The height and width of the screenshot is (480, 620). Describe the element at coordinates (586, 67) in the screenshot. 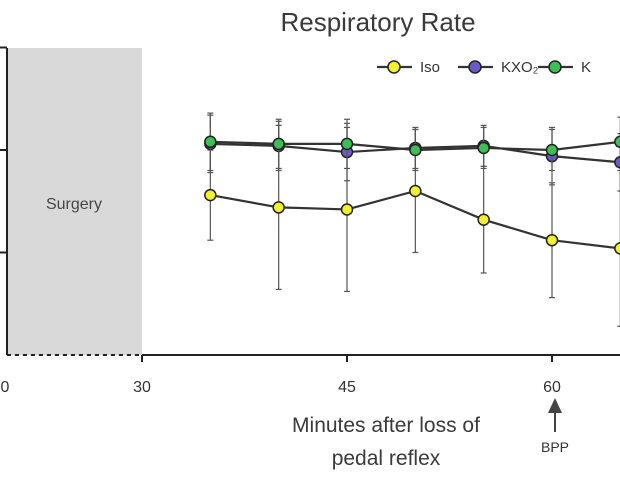

I see `legend-label: K` at that location.